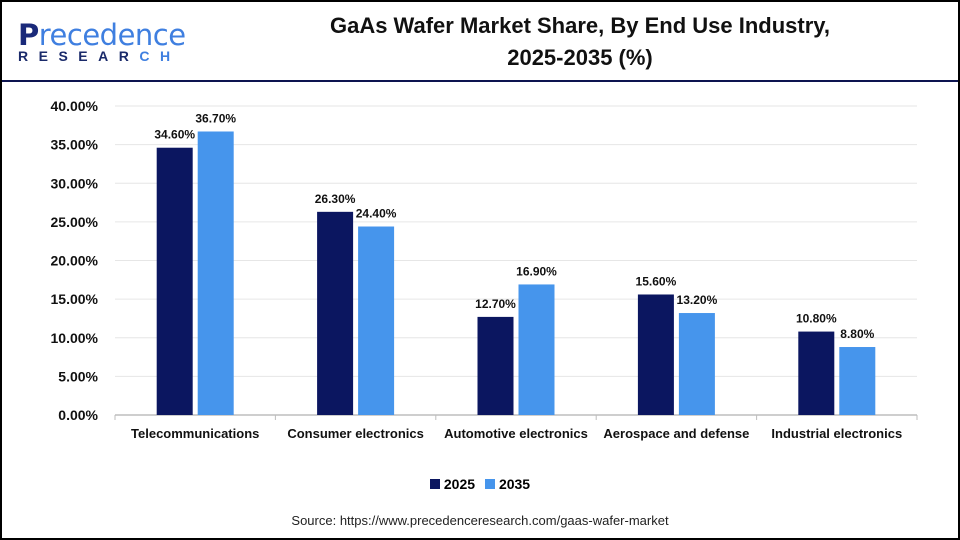 This screenshot has width=960, height=540. I want to click on legend-item-2035: 2035, so click(507, 484).